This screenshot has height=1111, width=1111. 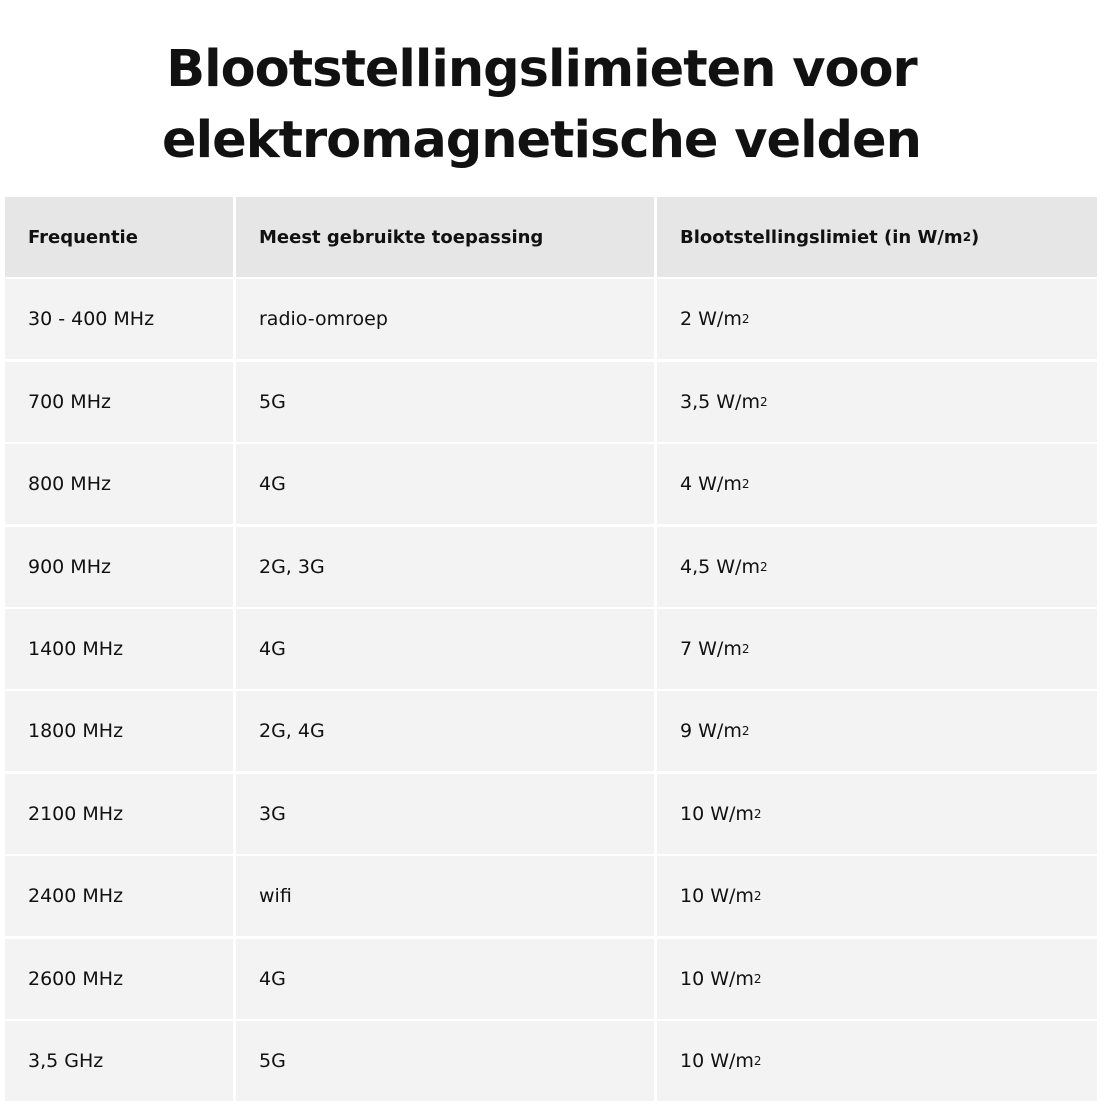 What do you see at coordinates (119, 648) in the screenshot?
I see `table-cell: 1400 MHz` at bounding box center [119, 648].